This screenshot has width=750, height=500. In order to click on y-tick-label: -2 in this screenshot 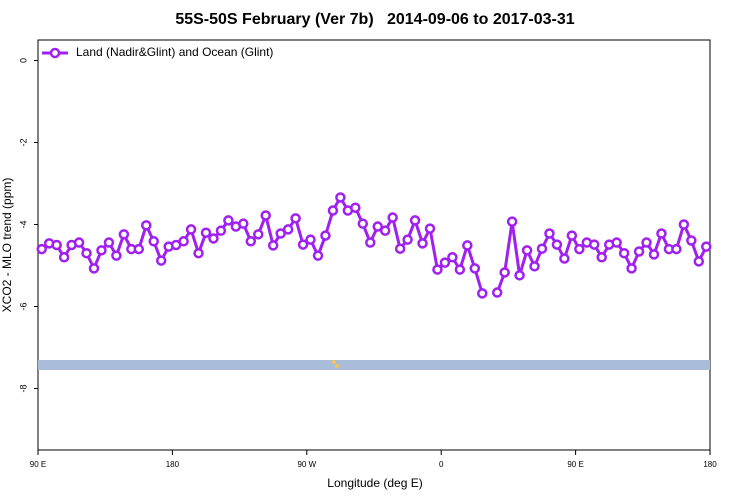, I will do `click(23, 142)`.